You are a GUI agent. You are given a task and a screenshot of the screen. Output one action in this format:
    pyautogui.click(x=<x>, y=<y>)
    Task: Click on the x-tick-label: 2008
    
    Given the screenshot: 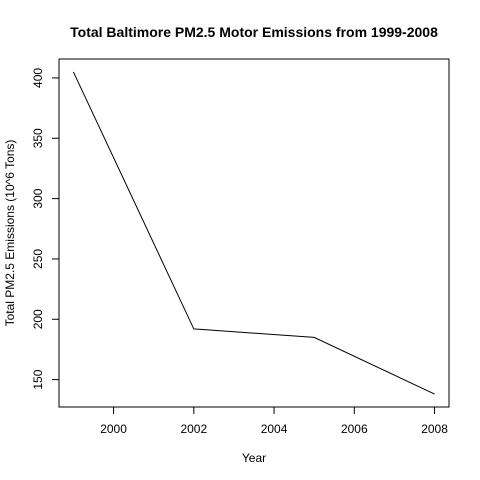 What is the action you would take?
    pyautogui.click(x=434, y=429)
    